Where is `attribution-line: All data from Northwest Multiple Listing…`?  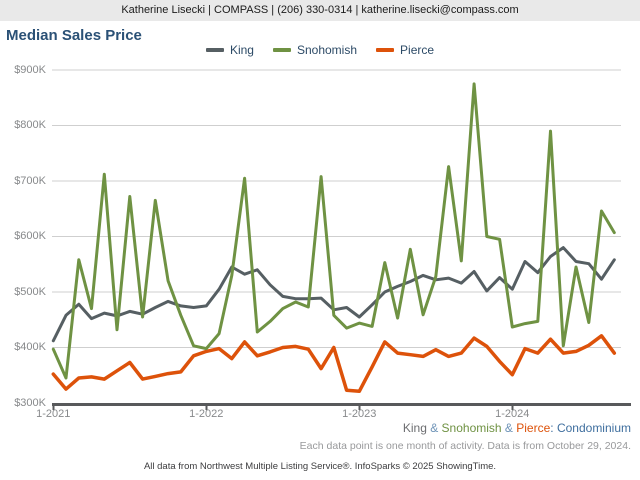 attribution-line: All data from Northwest Multiple Listing… is located at coordinates (320, 466).